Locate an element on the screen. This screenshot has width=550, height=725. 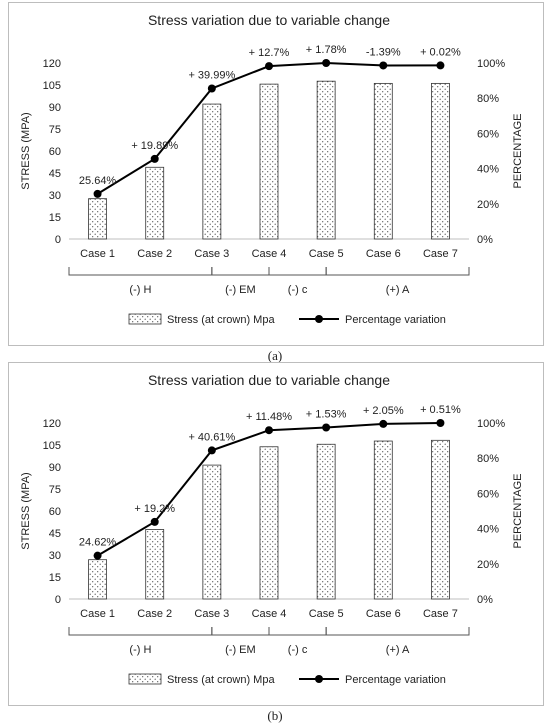
y2-tick-label: 40% is located at coordinates (488, 530).